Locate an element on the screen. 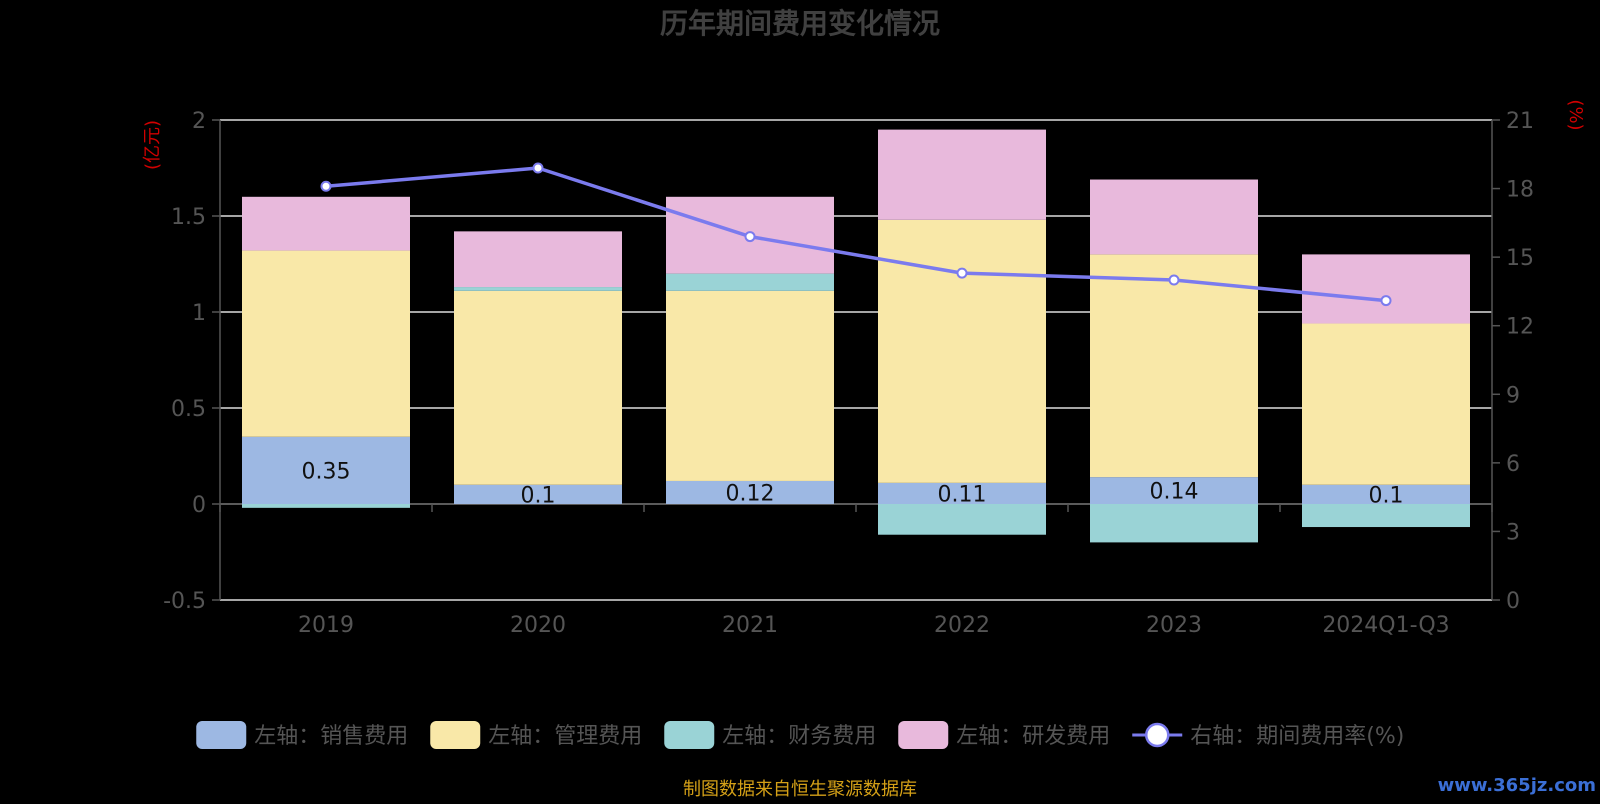 The image size is (1600, 804). category-label: 2020 is located at coordinates (538, 625).